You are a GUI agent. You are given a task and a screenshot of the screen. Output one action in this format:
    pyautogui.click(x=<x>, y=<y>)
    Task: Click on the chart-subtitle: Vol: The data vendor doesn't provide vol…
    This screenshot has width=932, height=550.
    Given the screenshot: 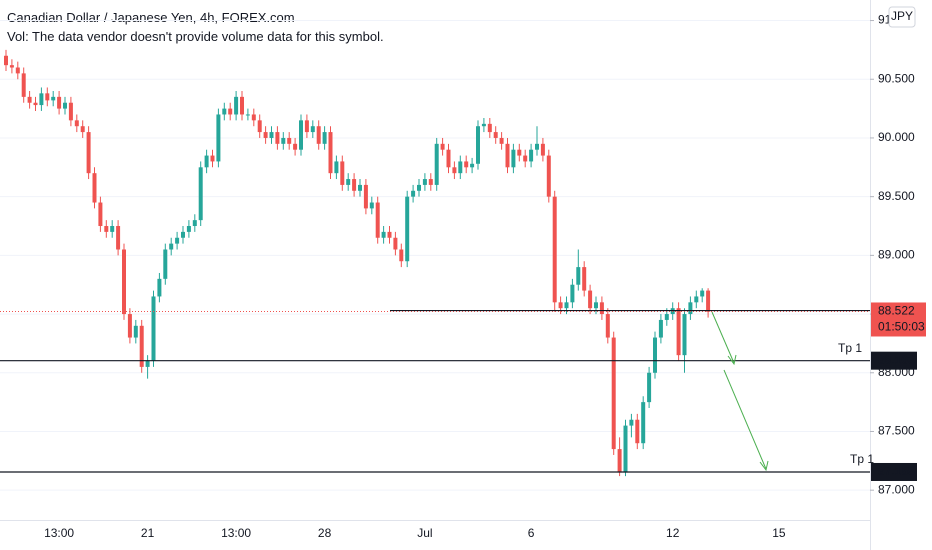 What is the action you would take?
    pyautogui.click(x=195, y=36)
    